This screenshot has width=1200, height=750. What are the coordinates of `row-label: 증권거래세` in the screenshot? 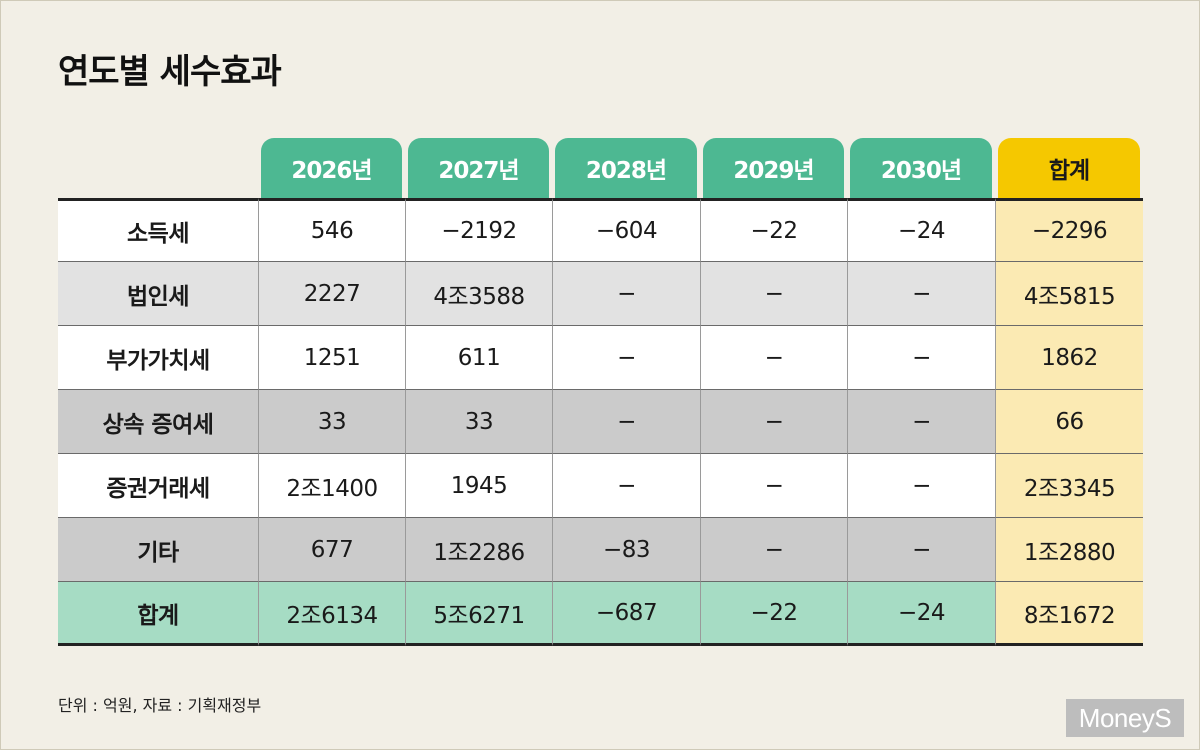 It's located at (158, 486).